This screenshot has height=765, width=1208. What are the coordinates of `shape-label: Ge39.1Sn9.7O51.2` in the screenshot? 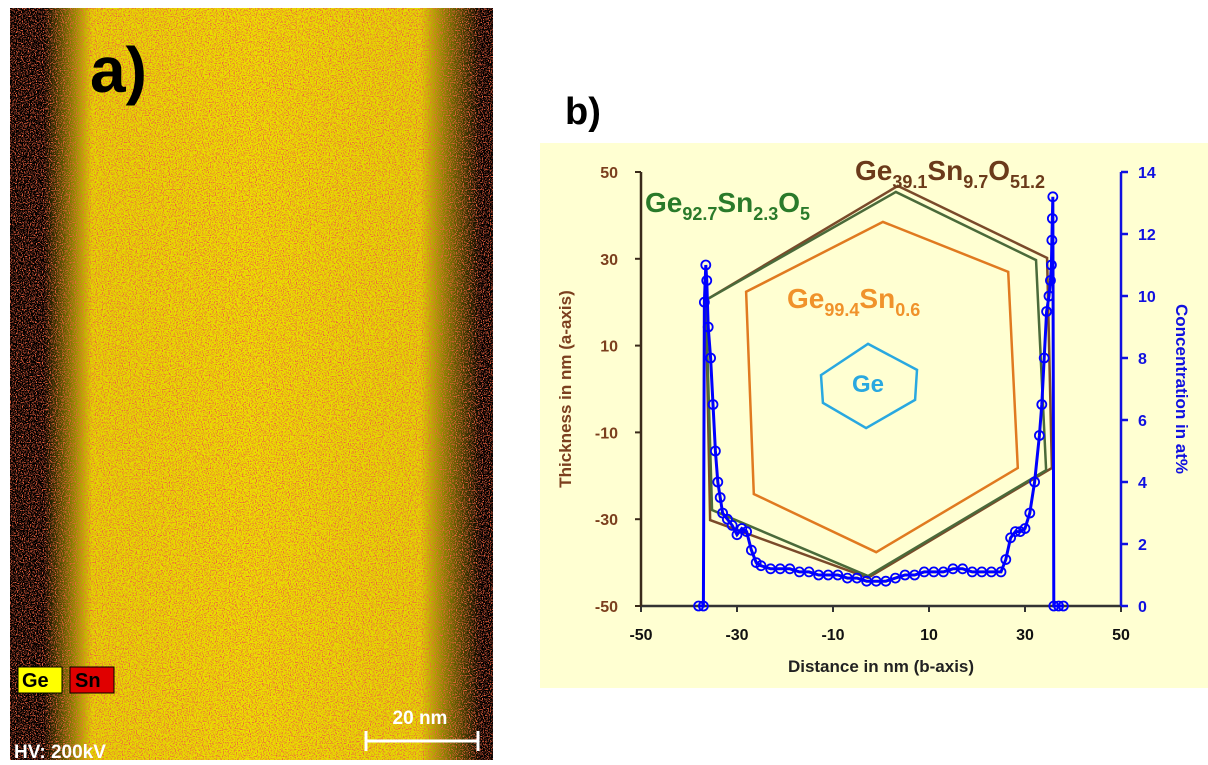 It's located at (950, 173).